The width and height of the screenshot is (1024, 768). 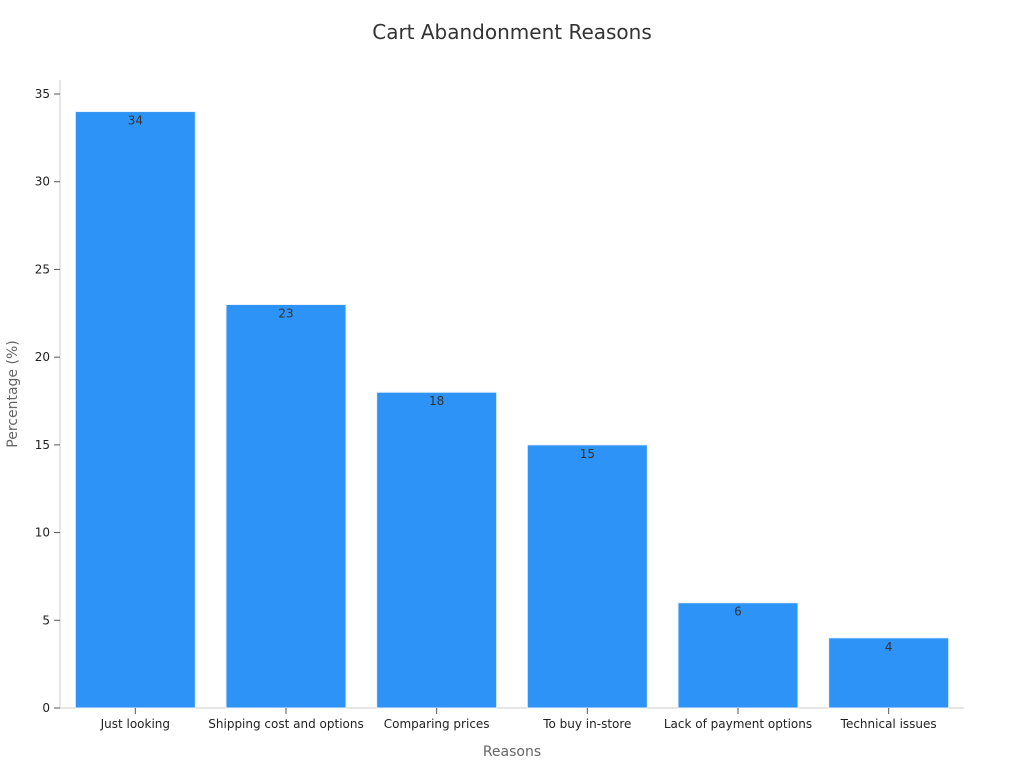 I want to click on y-axis-label: Percentage (%), so click(x=13, y=393).